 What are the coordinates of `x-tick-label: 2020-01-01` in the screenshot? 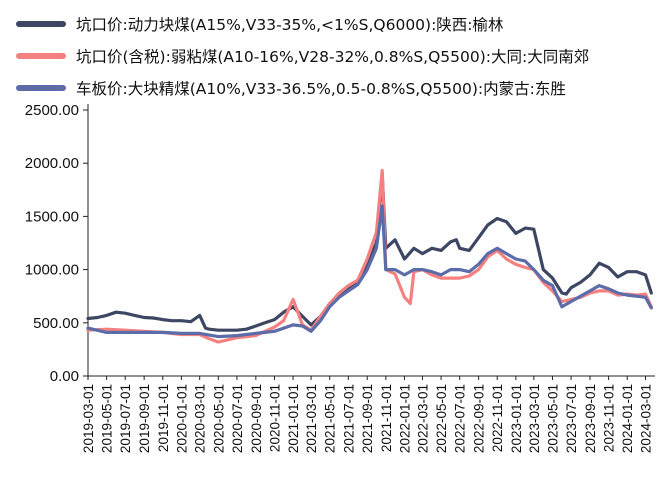 It's located at (181, 418).